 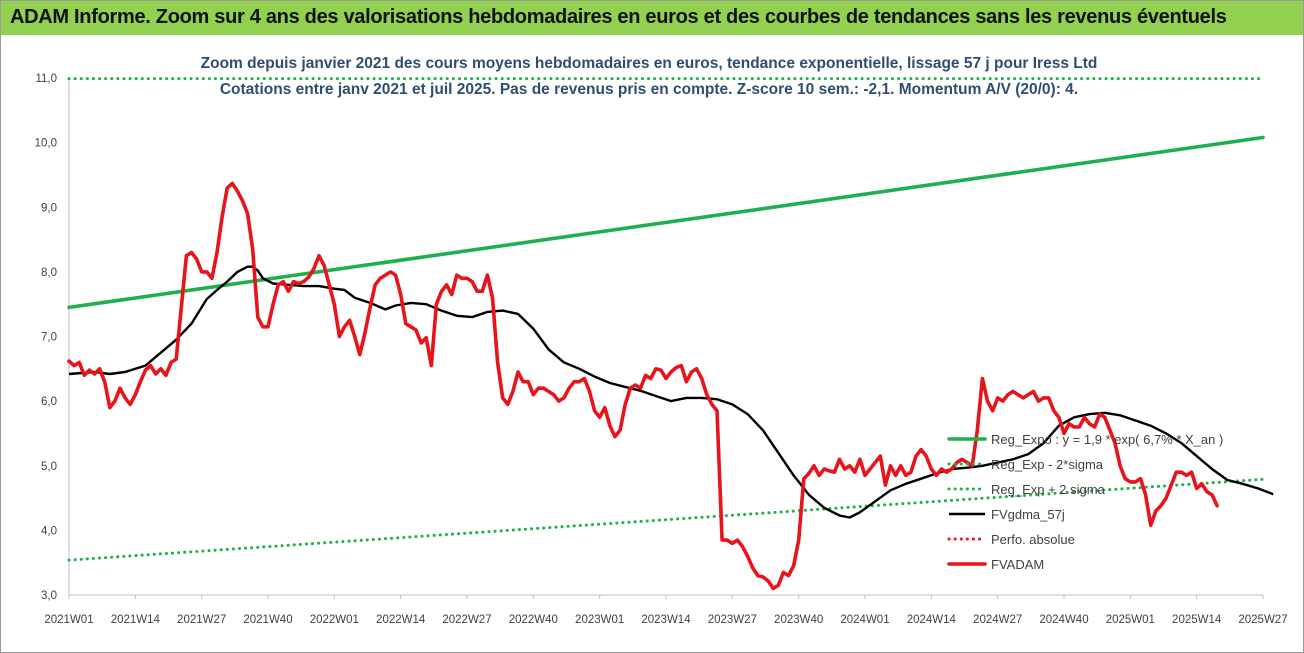 What do you see at coordinates (997, 620) in the screenshot?
I see `x-tick-label: 2024W27` at bounding box center [997, 620].